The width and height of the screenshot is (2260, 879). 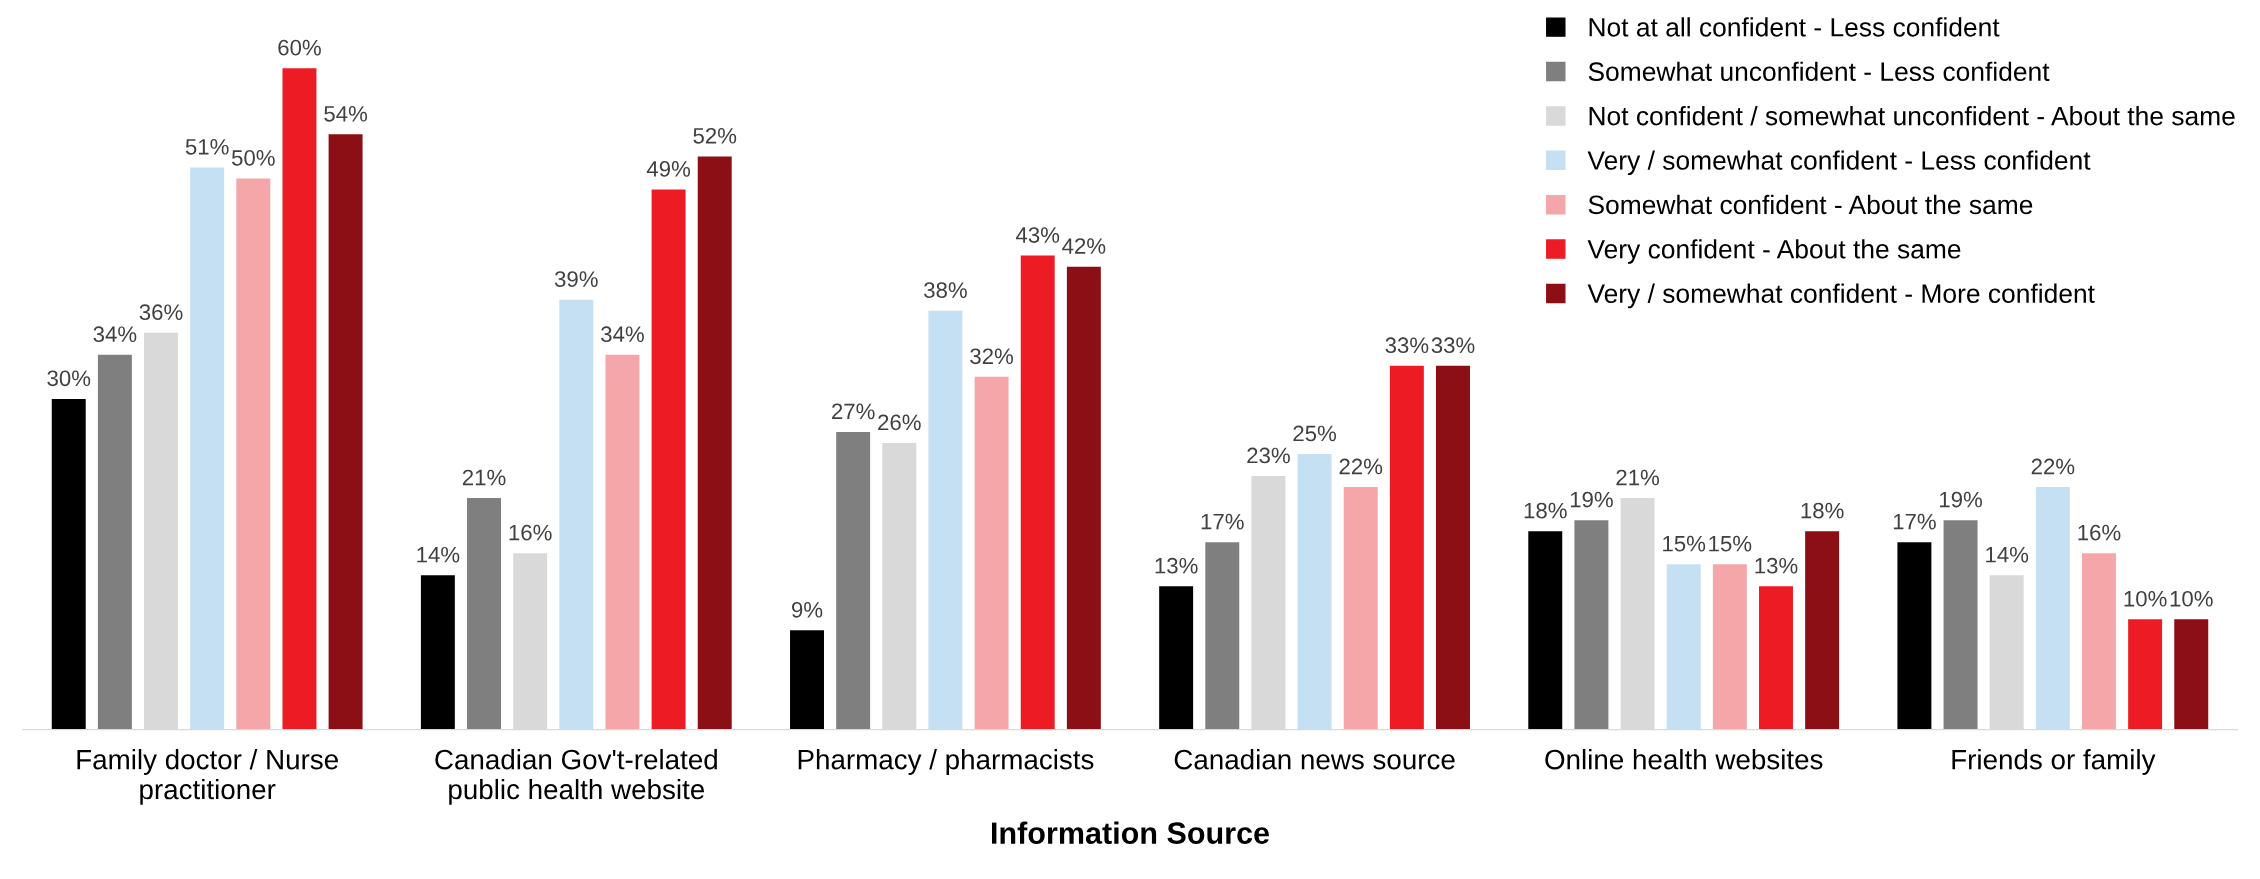 What do you see at coordinates (1037, 235) in the screenshot?
I see `data-label: 43%` at bounding box center [1037, 235].